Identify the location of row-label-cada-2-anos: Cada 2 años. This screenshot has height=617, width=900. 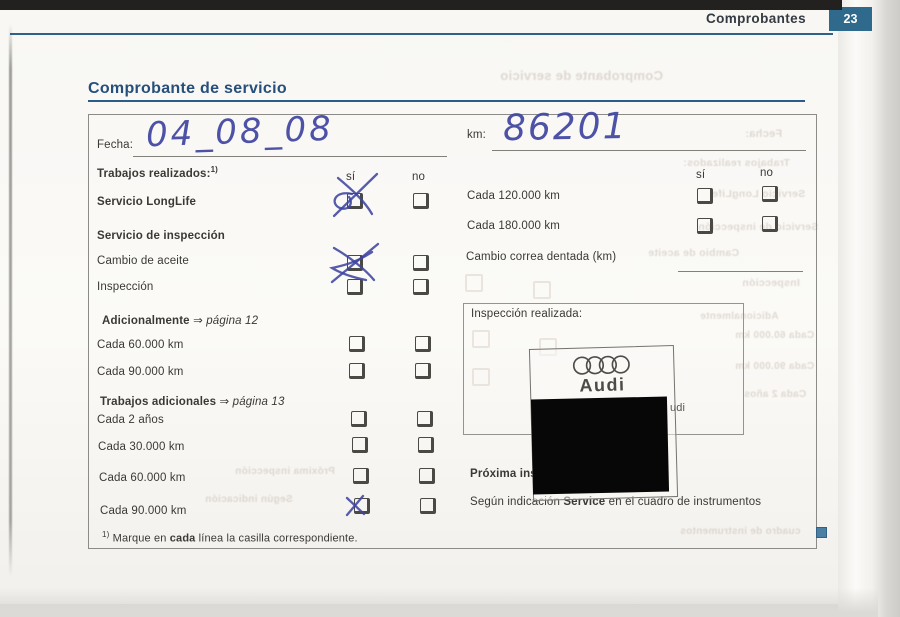
(130, 420).